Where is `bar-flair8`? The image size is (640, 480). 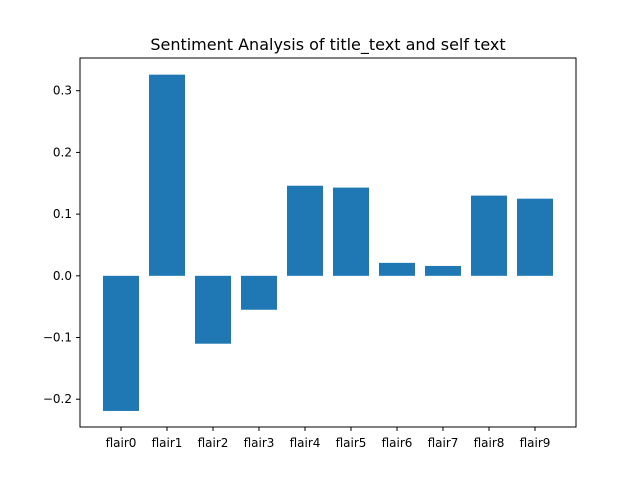
bar-flair8 is located at coordinates (489, 235).